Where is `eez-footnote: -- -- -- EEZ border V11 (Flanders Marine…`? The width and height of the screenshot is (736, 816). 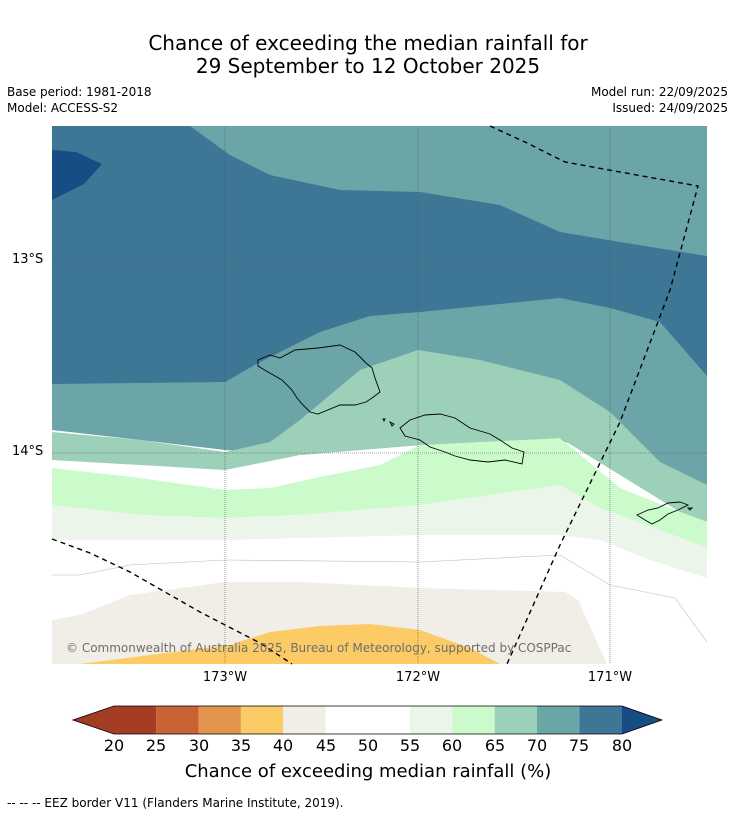 eez-footnote: -- -- -- EEZ border V11 (Flanders Marine… is located at coordinates (175, 803).